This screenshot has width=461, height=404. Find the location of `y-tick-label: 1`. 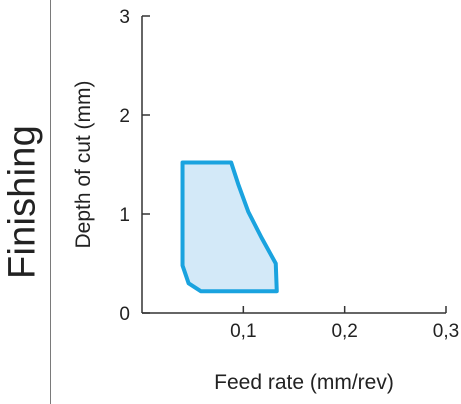

y-tick-label: 1 is located at coordinates (124, 215).